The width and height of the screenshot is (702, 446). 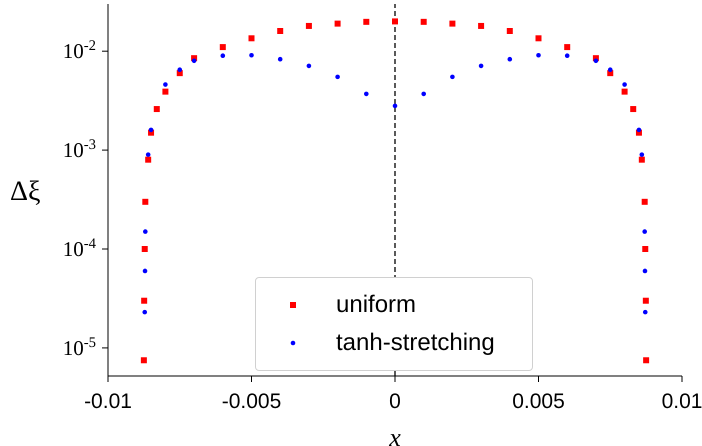 What do you see at coordinates (415, 343) in the screenshot?
I see `legend-label: tanh-stretching` at bounding box center [415, 343].